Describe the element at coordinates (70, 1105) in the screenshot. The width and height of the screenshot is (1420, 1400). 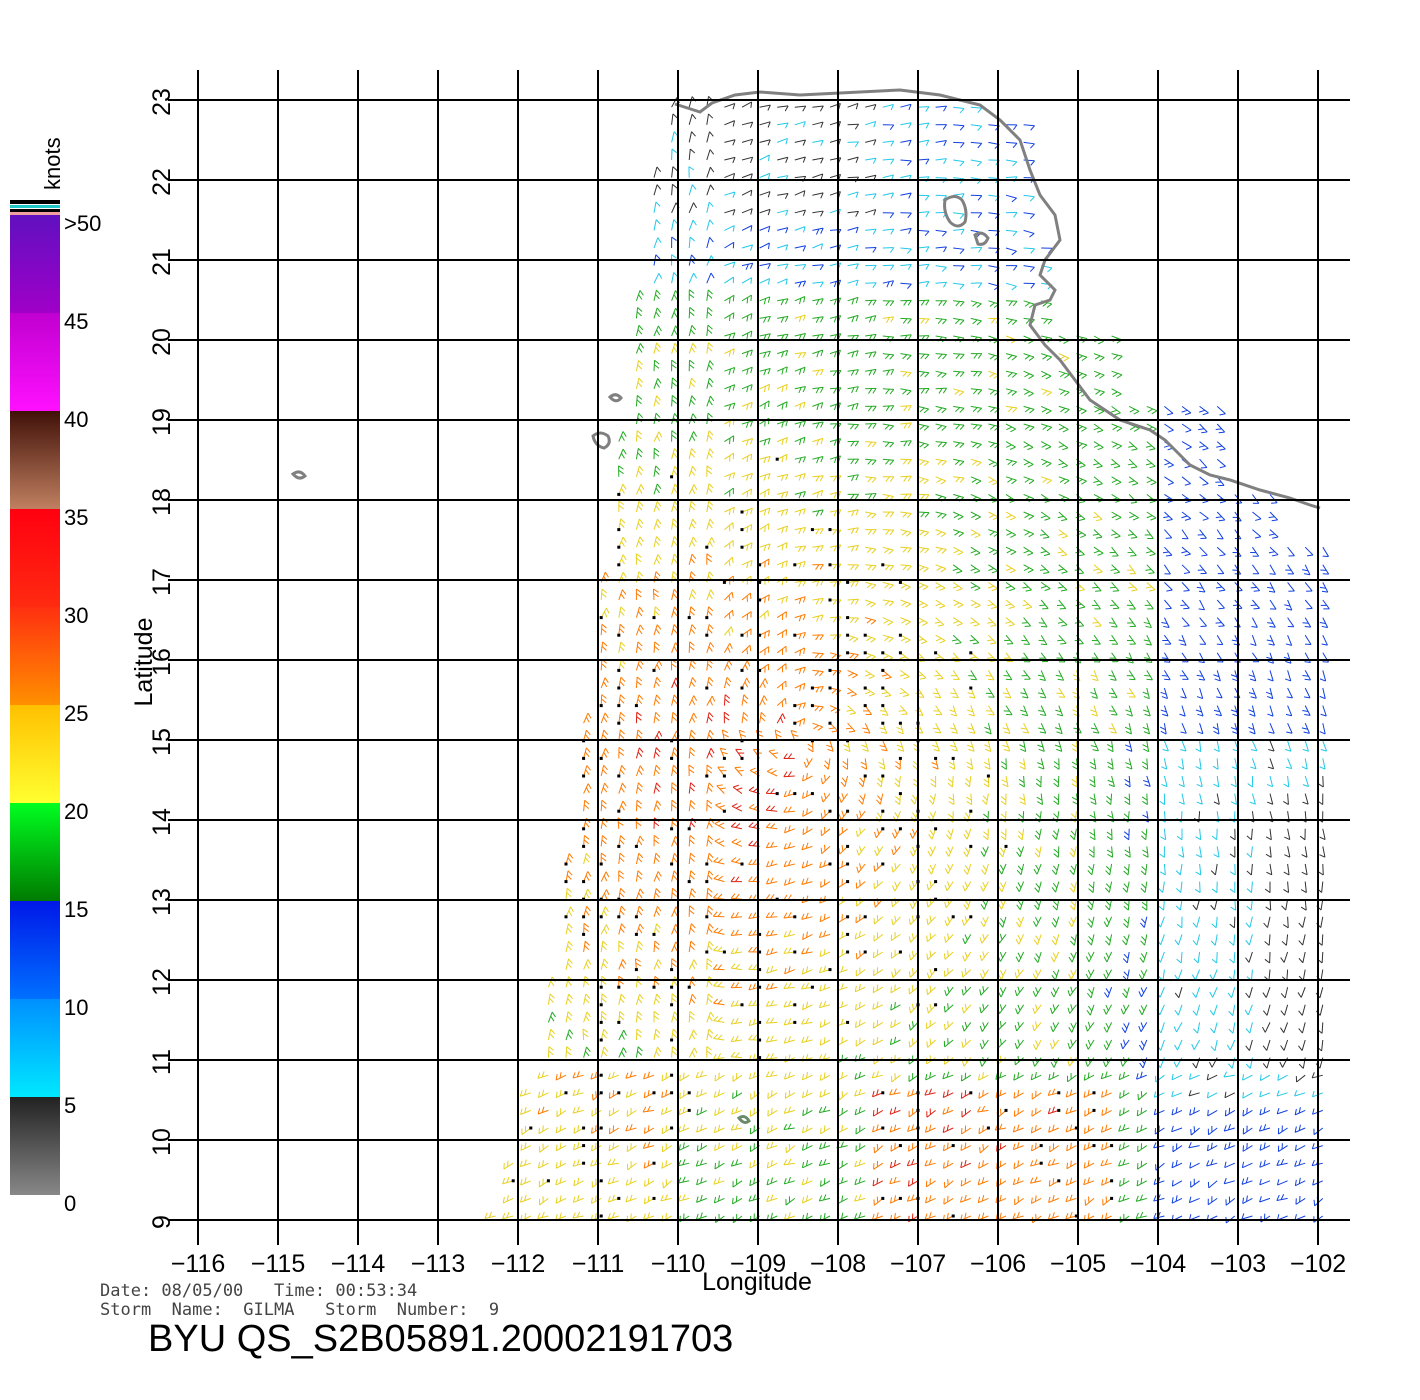
I see `colorbar-label: 5` at that location.